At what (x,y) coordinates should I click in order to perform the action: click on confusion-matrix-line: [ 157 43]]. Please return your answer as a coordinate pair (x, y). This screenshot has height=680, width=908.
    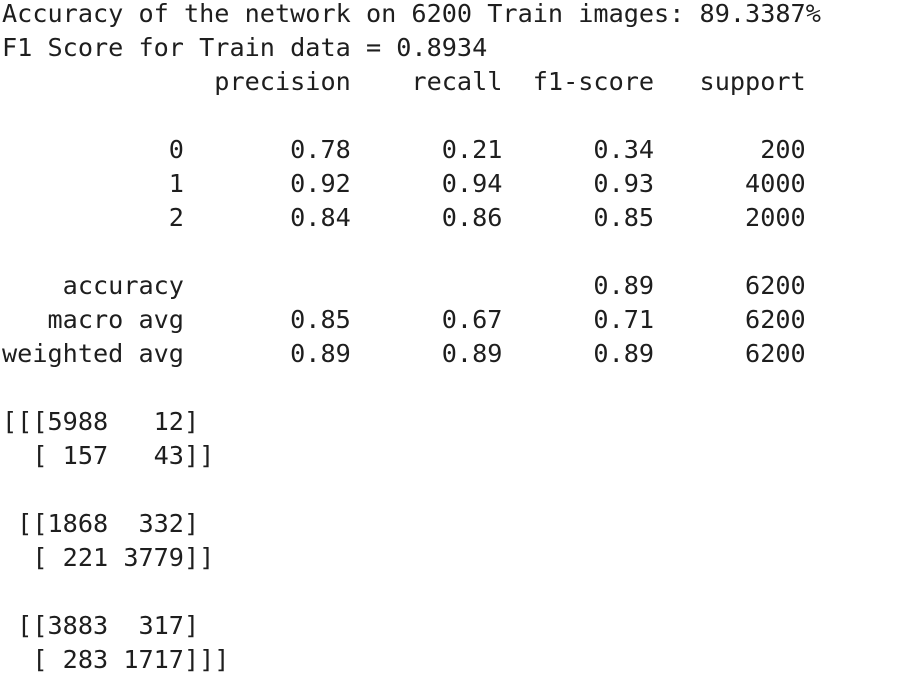
    Looking at the image, I should click on (108, 455).